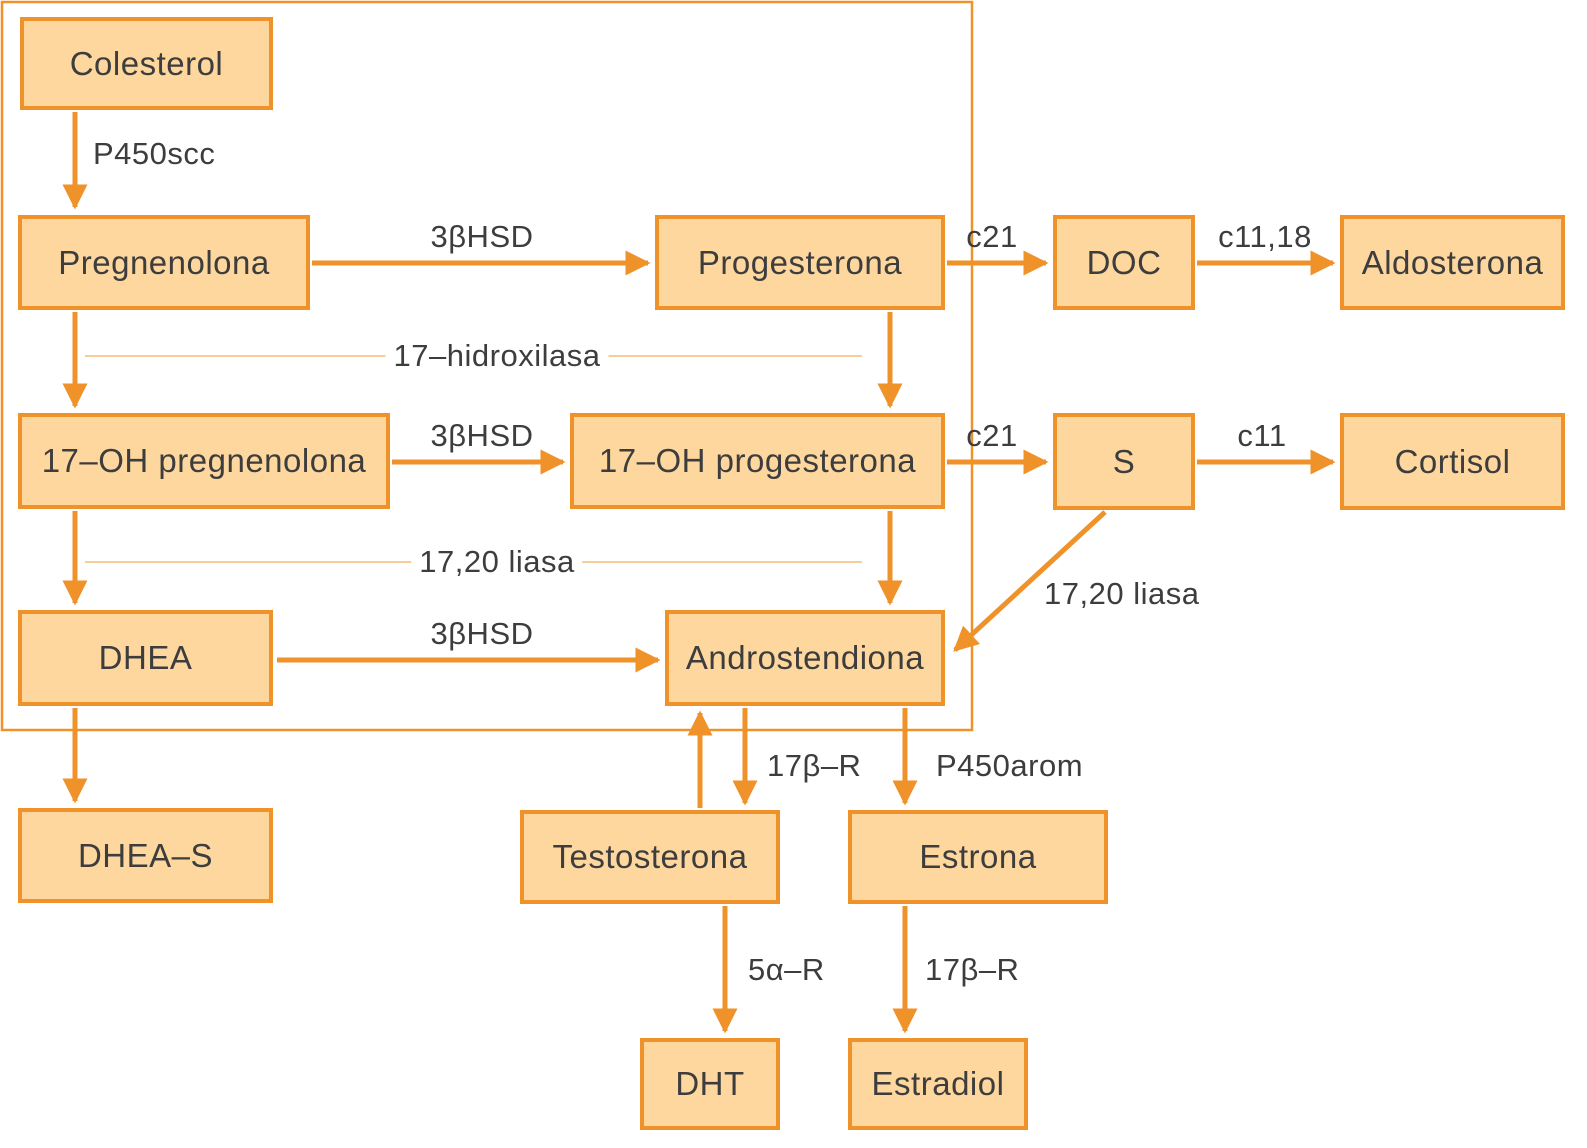  What do you see at coordinates (164, 262) in the screenshot?
I see `node-pregnenolona: Pregnenolona` at bounding box center [164, 262].